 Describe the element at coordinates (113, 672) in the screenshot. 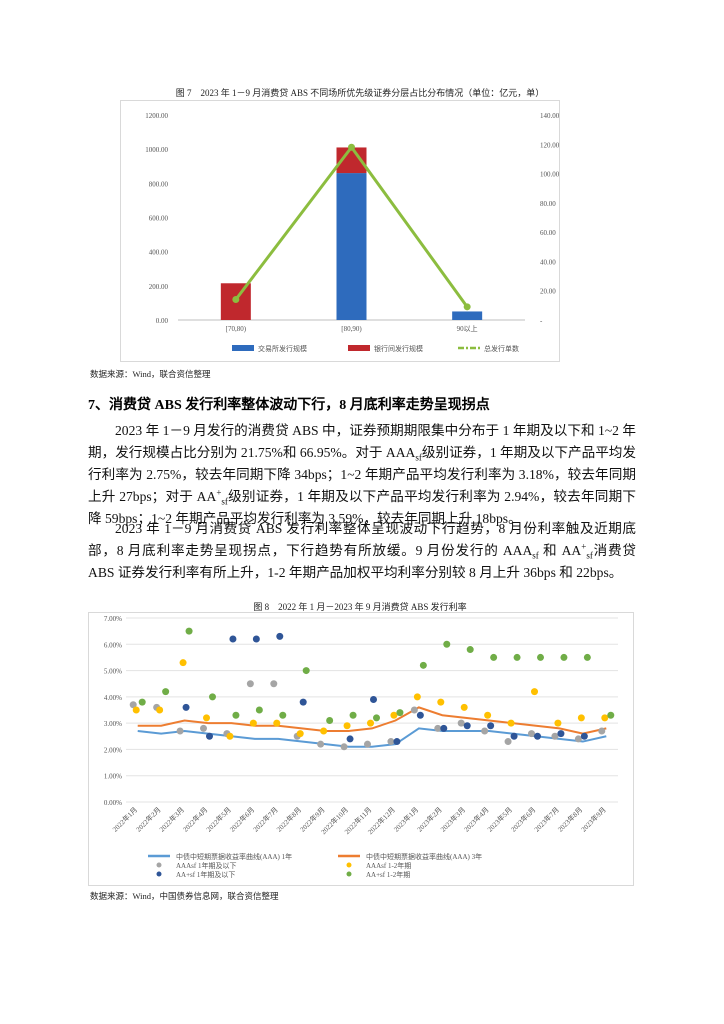

I see `y-tick-label: 5.00%` at that location.